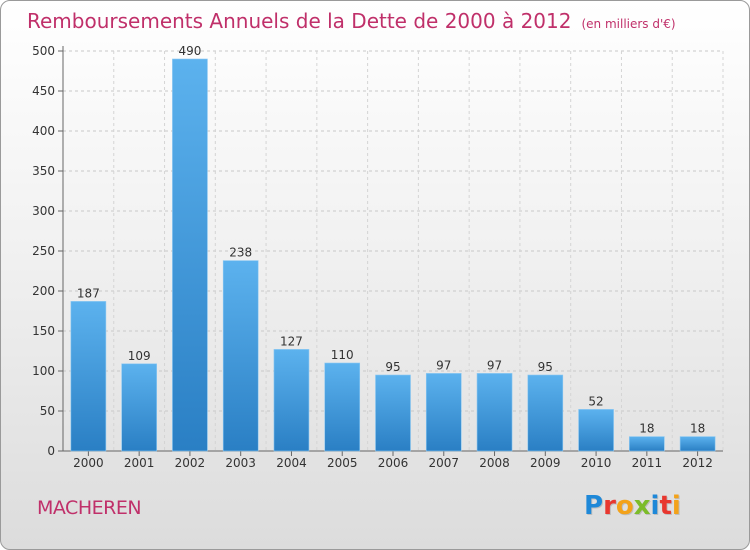  What do you see at coordinates (291, 463) in the screenshot?
I see `x-tick-label-2004: 2004` at bounding box center [291, 463].